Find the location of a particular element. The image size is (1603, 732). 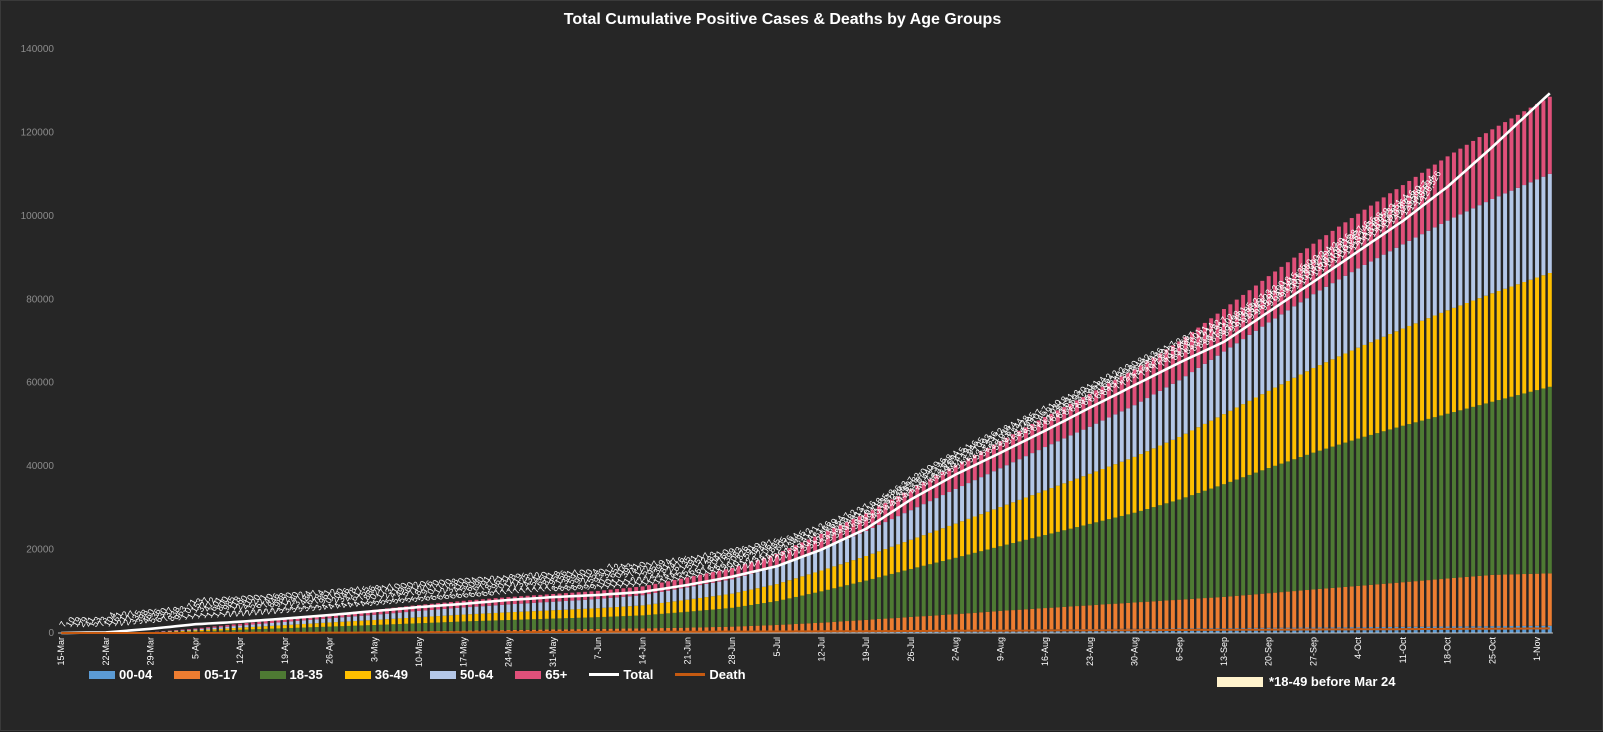

x-tick-label: 29-Mar is located at coordinates (151, 651).